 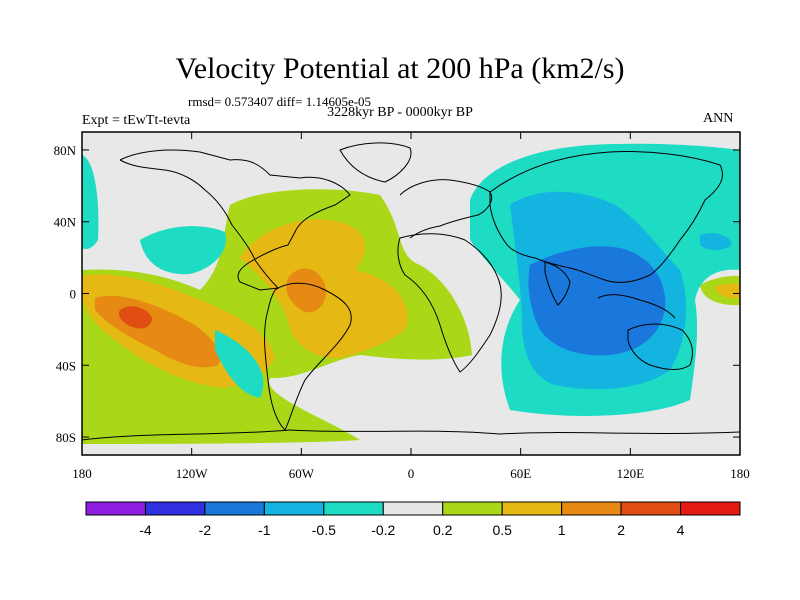 What do you see at coordinates (205, 530) in the screenshot?
I see `colorbar-label: -2` at bounding box center [205, 530].